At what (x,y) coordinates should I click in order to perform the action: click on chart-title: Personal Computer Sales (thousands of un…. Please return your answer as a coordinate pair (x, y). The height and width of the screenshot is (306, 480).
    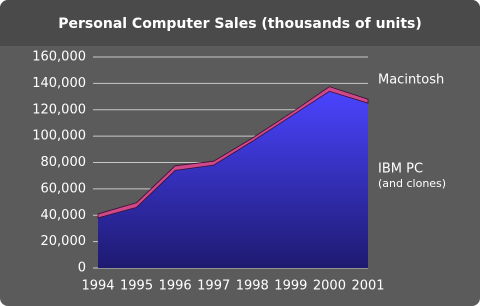
    Looking at the image, I should click on (240, 24).